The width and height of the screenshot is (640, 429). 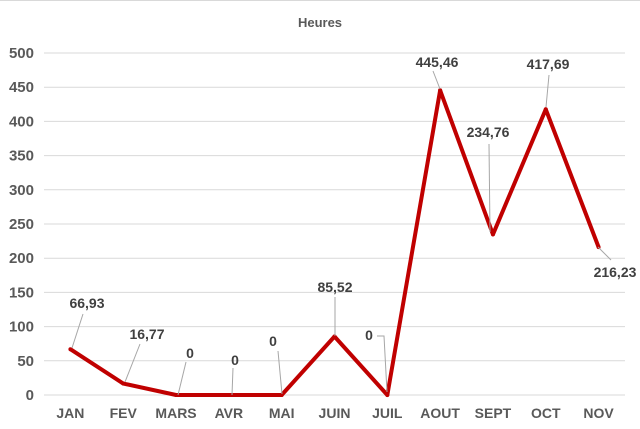 I want to click on x-tick-label: NOV, so click(x=598, y=413).